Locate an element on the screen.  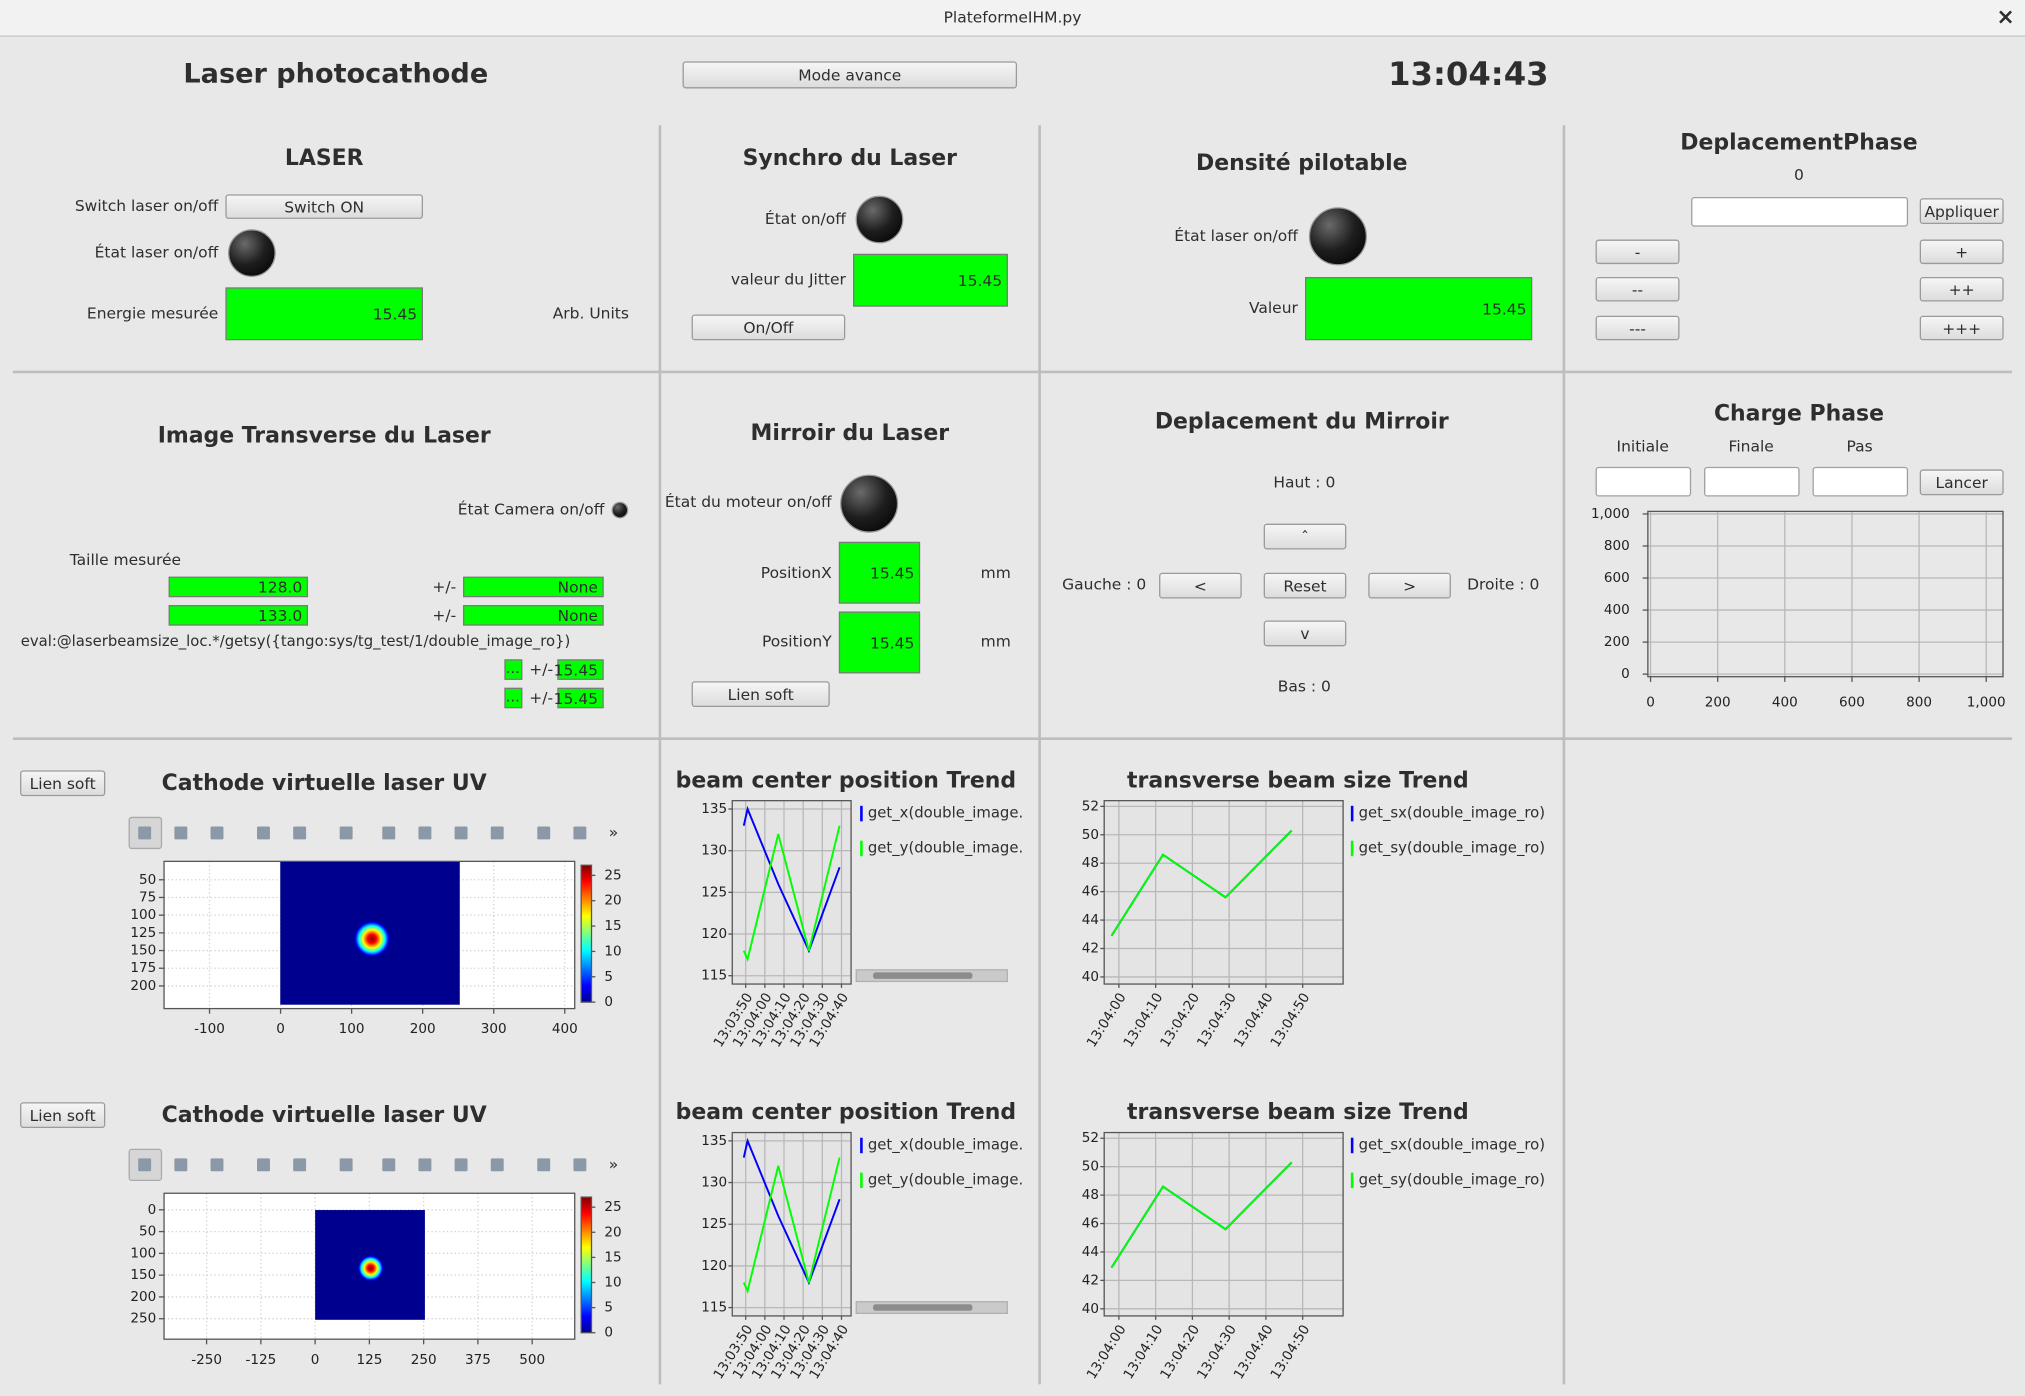
phase-step-button-label: -- is located at coordinates (1637, 290).